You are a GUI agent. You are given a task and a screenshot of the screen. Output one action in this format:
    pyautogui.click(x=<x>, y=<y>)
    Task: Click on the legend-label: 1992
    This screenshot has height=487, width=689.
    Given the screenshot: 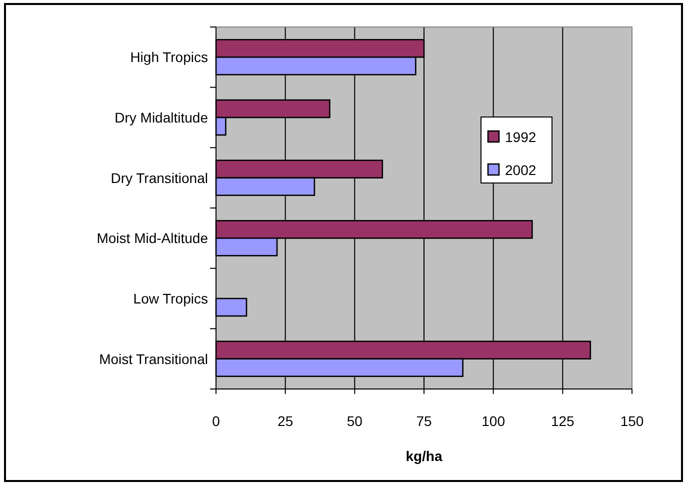 What is the action you would take?
    pyautogui.click(x=520, y=137)
    